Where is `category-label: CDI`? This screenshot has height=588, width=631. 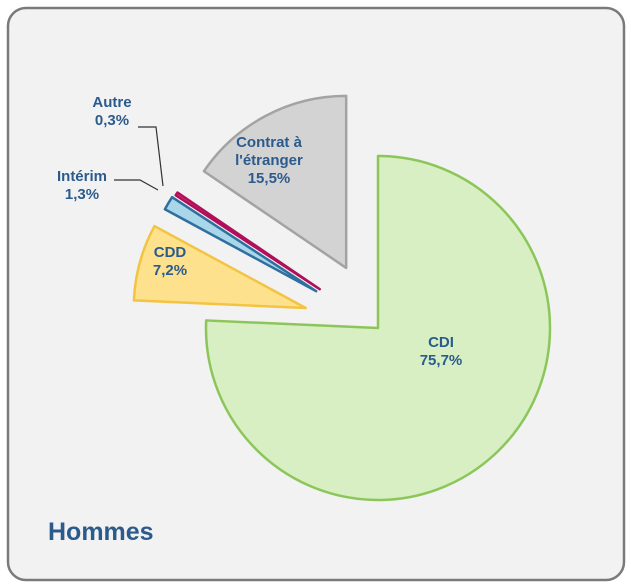 category-label: CDI is located at coordinates (441, 342).